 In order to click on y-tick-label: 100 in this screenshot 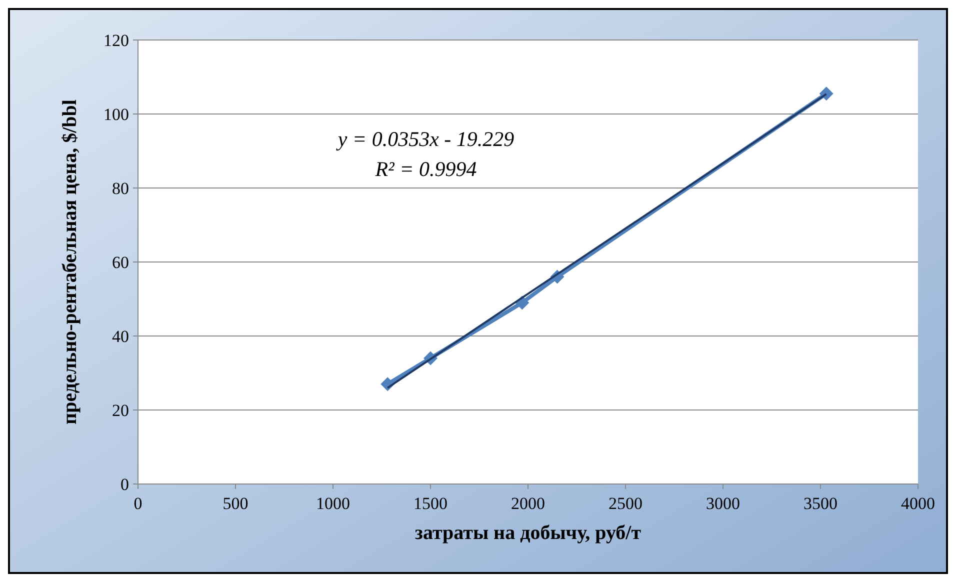, I will do `click(116, 114)`.